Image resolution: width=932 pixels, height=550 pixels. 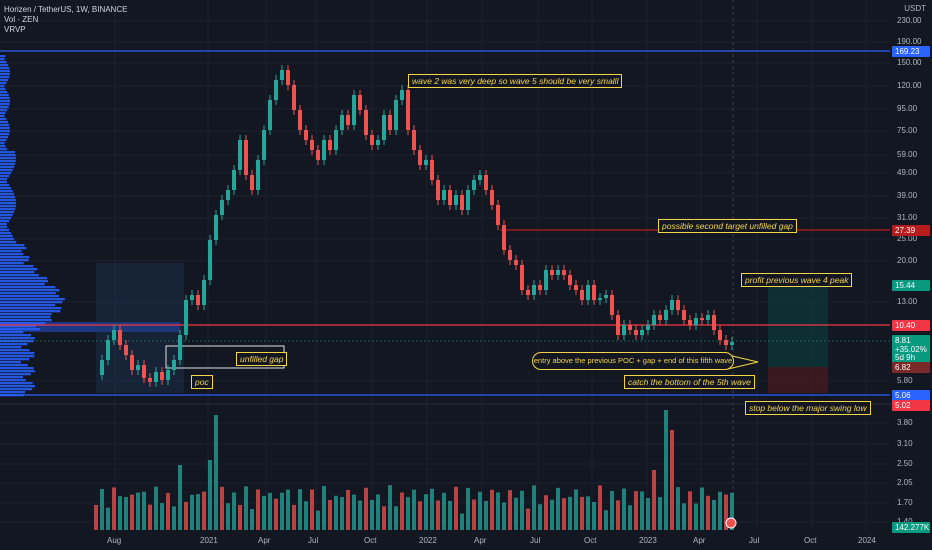 What do you see at coordinates (21, 19) in the screenshot?
I see `volume-indicator-label: Vol · ZEN` at bounding box center [21, 19].